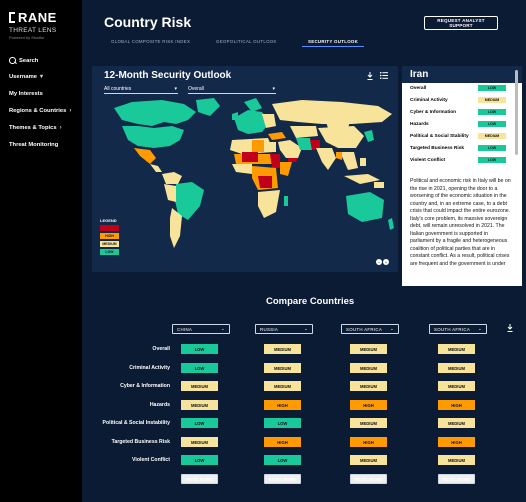  What do you see at coordinates (458, 88) in the screenshot?
I see `risk-row: Overall LOW` at bounding box center [458, 88].